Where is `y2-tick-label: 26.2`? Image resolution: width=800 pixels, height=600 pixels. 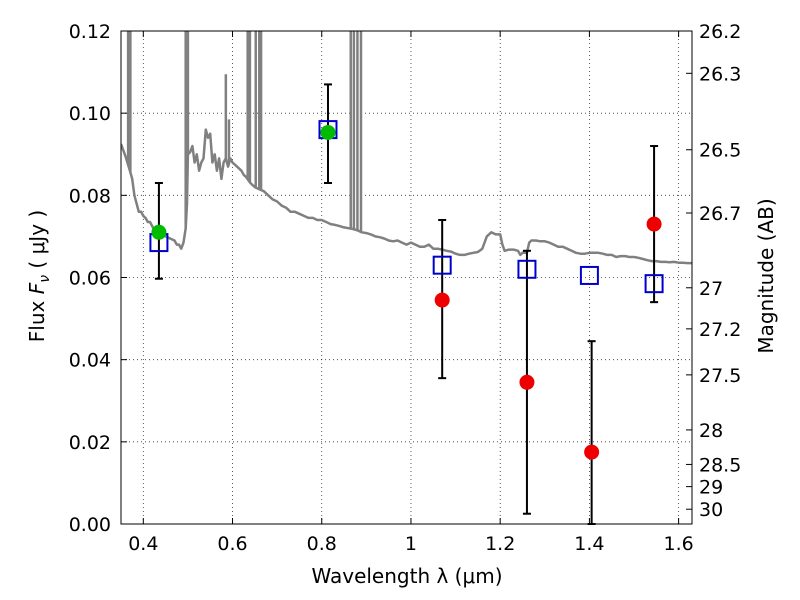
y2-tick-label: 26.2 is located at coordinates (720, 32).